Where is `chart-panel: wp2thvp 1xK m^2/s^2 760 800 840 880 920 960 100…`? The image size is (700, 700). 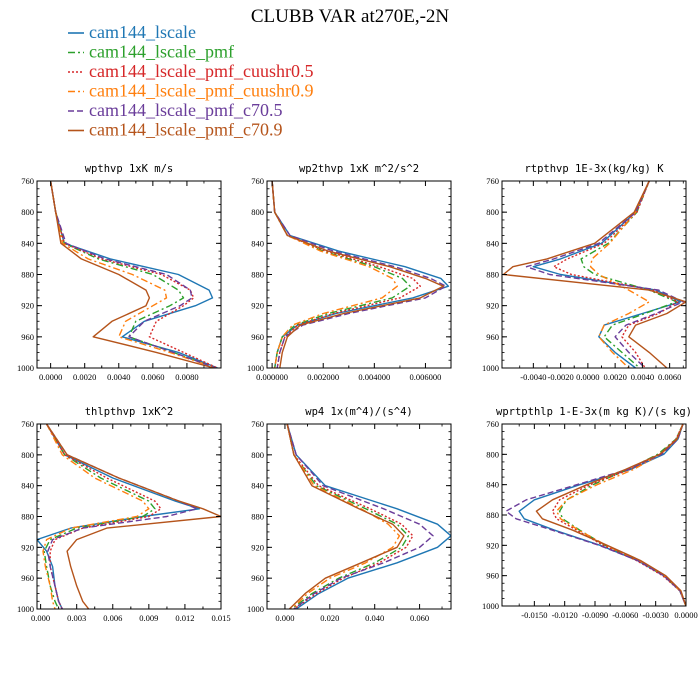
chart-panel: wp2thvp 1xK m^2/s^2 760 800 840 880 920 960 100… is located at coordinates (349, 272).